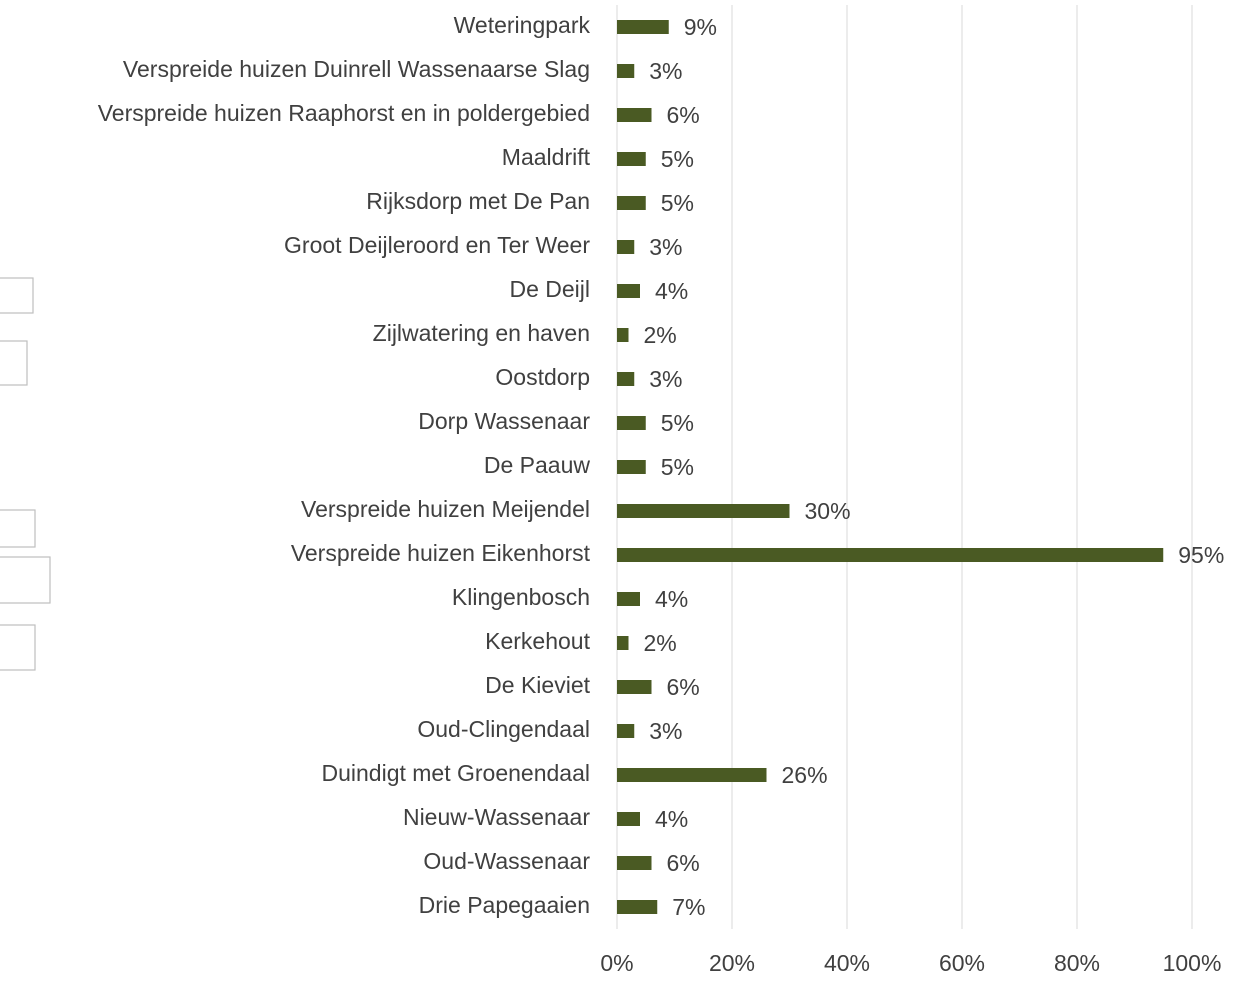 This screenshot has width=1242, height=987. I want to click on x-tick-label: 20%, so click(732, 963).